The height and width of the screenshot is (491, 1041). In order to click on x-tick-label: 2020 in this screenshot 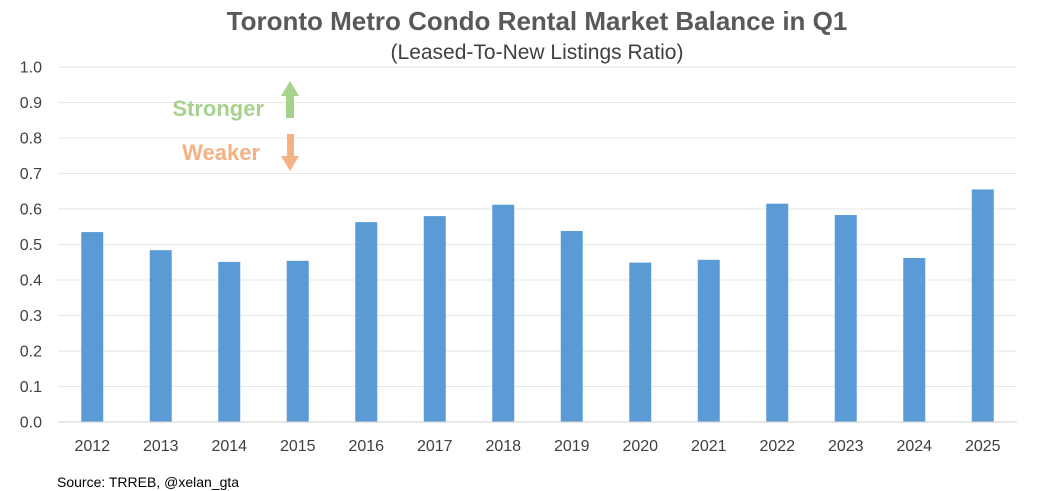, I will do `click(640, 446)`.